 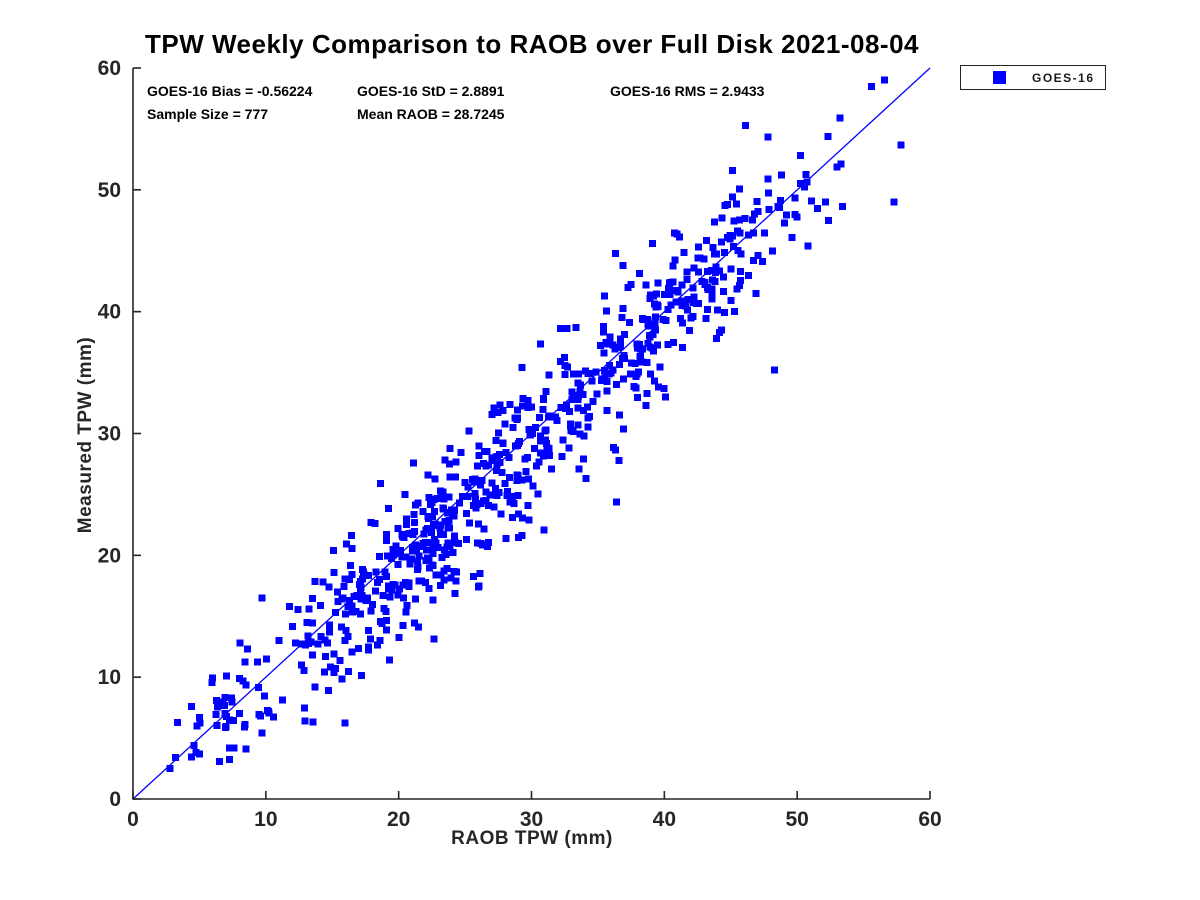 What do you see at coordinates (929, 819) in the screenshot?
I see `x-tick-label: 60` at bounding box center [929, 819].